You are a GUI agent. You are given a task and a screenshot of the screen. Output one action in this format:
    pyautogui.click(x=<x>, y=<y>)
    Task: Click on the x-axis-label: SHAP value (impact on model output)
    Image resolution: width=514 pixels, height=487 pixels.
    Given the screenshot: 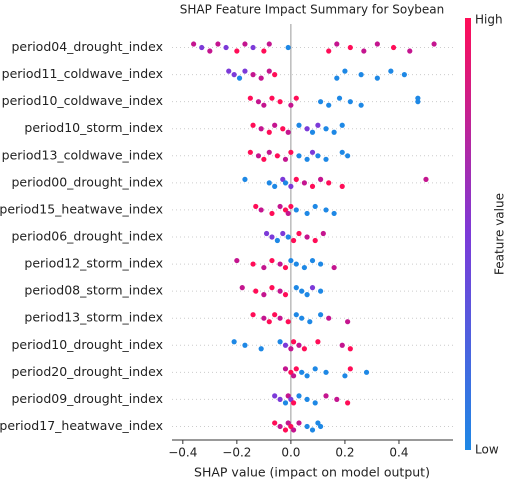 What is the action you would take?
    pyautogui.click(x=312, y=472)
    